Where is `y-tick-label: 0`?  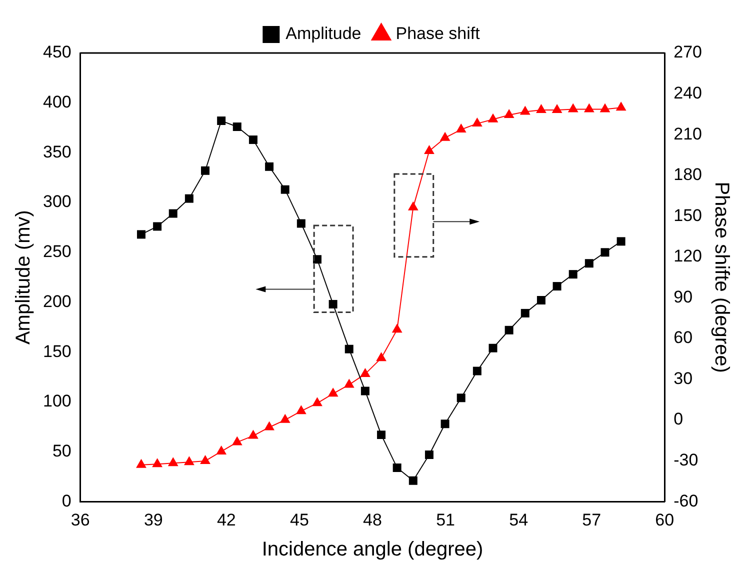
y-tick-label: 0 is located at coordinates (67, 500).